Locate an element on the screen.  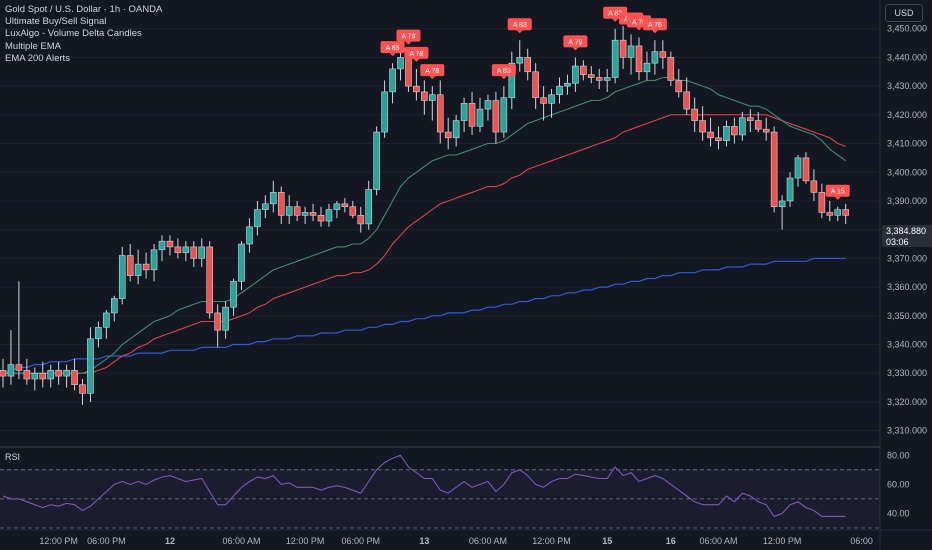
indicator-legend-item: LuxAlgo - Volume Delta Candles is located at coordinates (73, 34).